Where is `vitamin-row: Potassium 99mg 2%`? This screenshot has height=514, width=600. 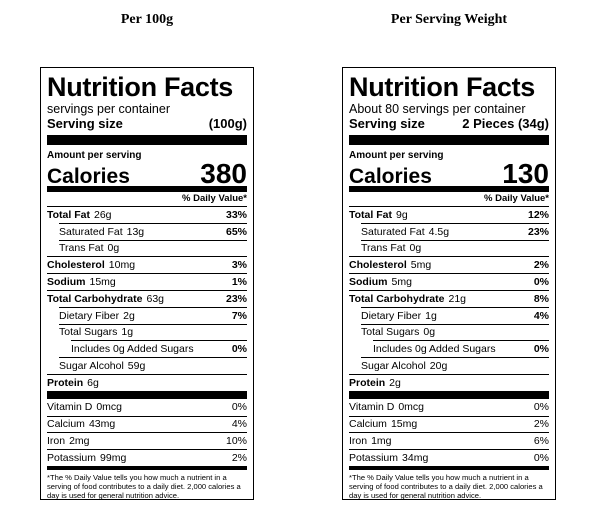 vitamin-row: Potassium 99mg 2% is located at coordinates (147, 457).